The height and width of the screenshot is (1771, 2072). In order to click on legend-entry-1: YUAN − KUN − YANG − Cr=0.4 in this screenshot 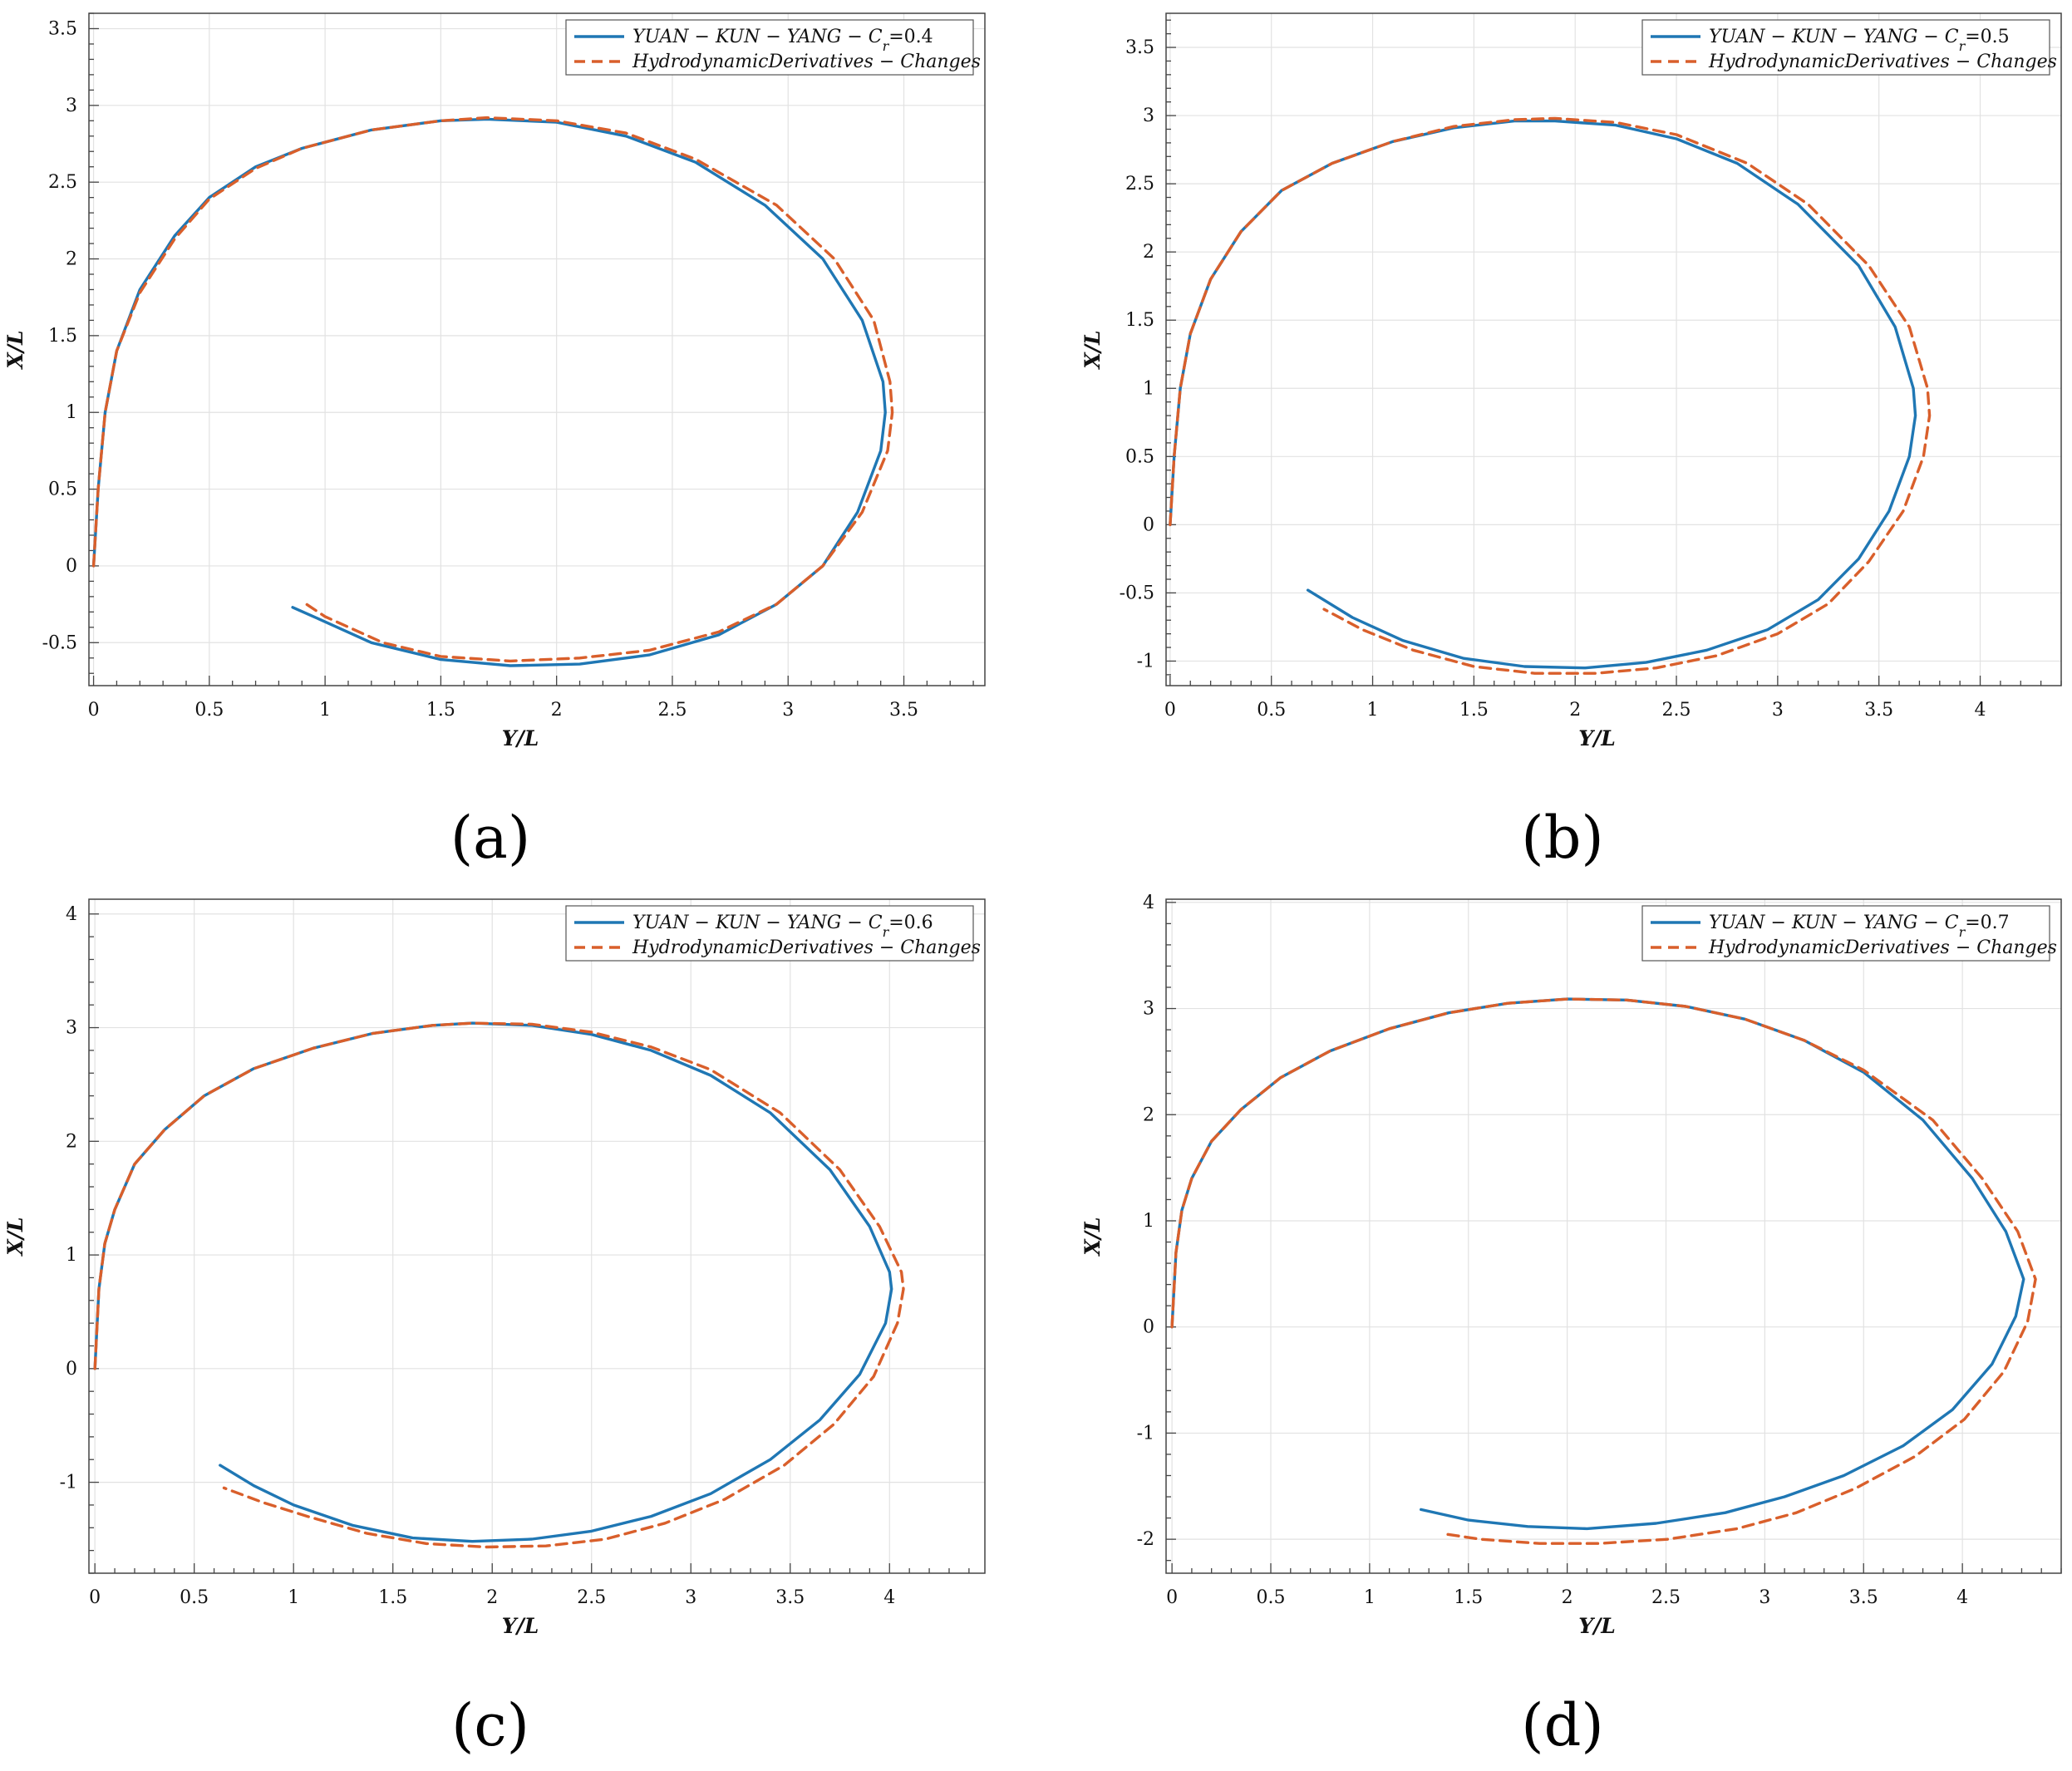, I will do `click(782, 40)`.